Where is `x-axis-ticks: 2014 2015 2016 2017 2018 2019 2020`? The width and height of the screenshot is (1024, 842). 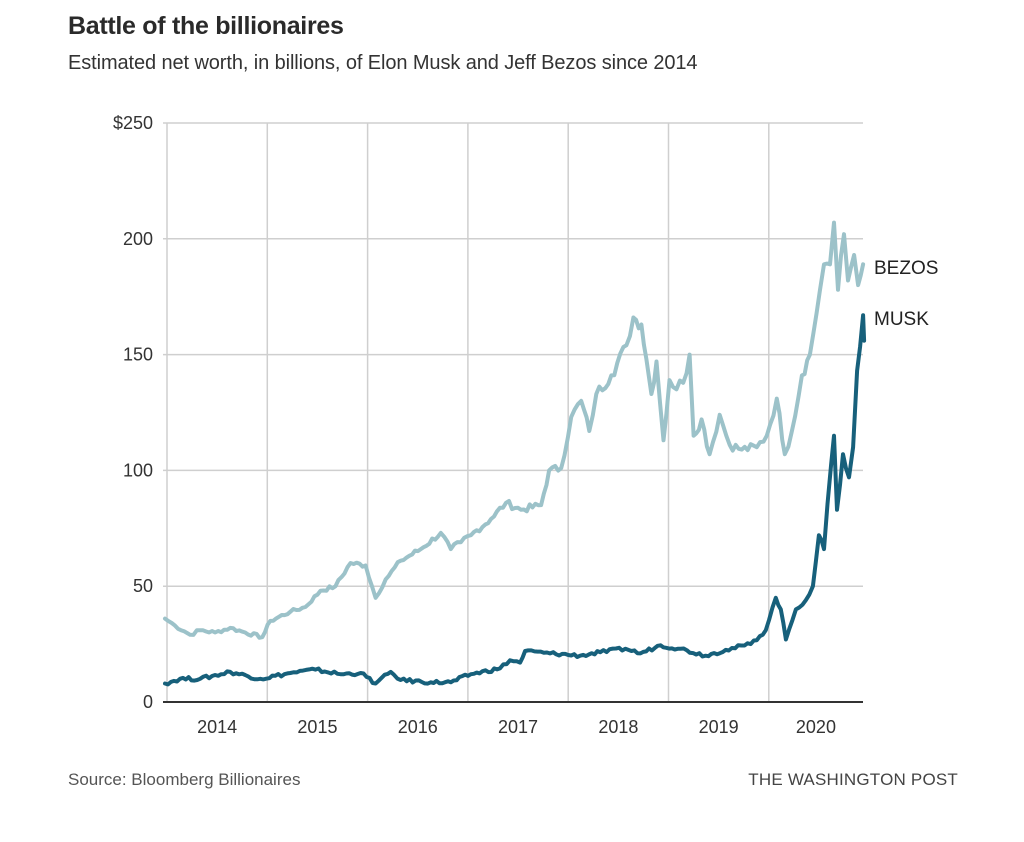 x-axis-ticks: 2014 2015 2016 2017 2018 2019 2020 is located at coordinates (516, 727).